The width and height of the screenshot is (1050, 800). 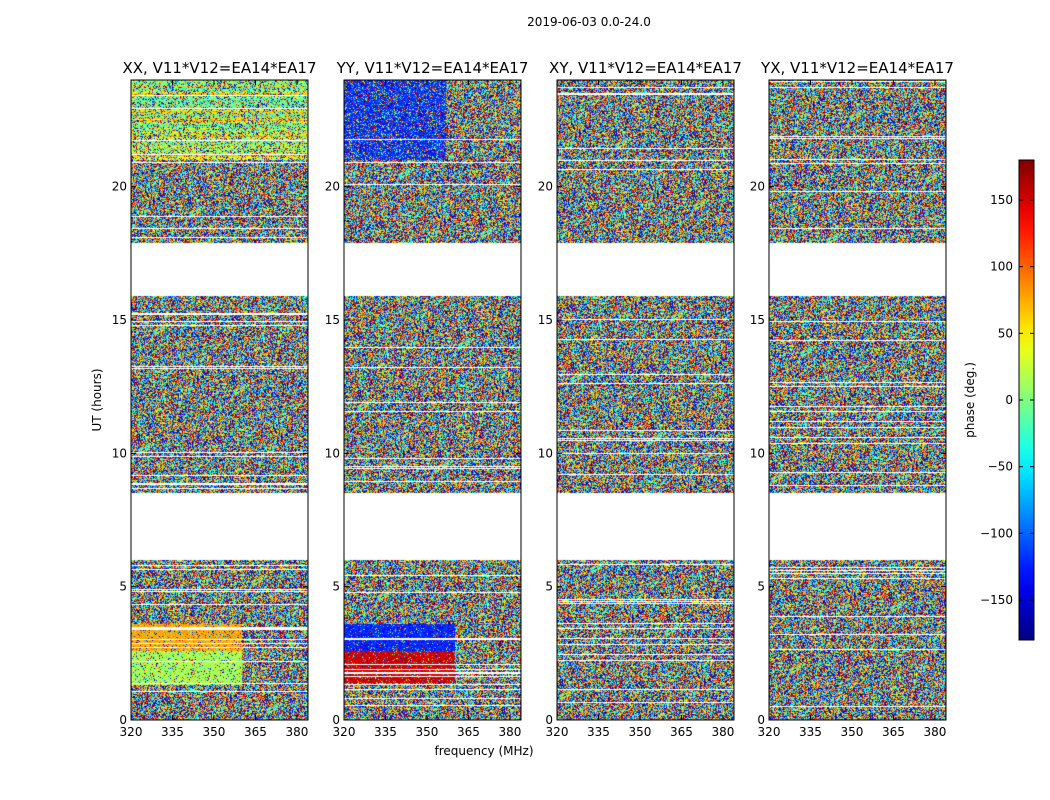 What do you see at coordinates (589, 22) in the screenshot?
I see `figure-suptitle: 2019-06-03 0.0-24.0` at bounding box center [589, 22].